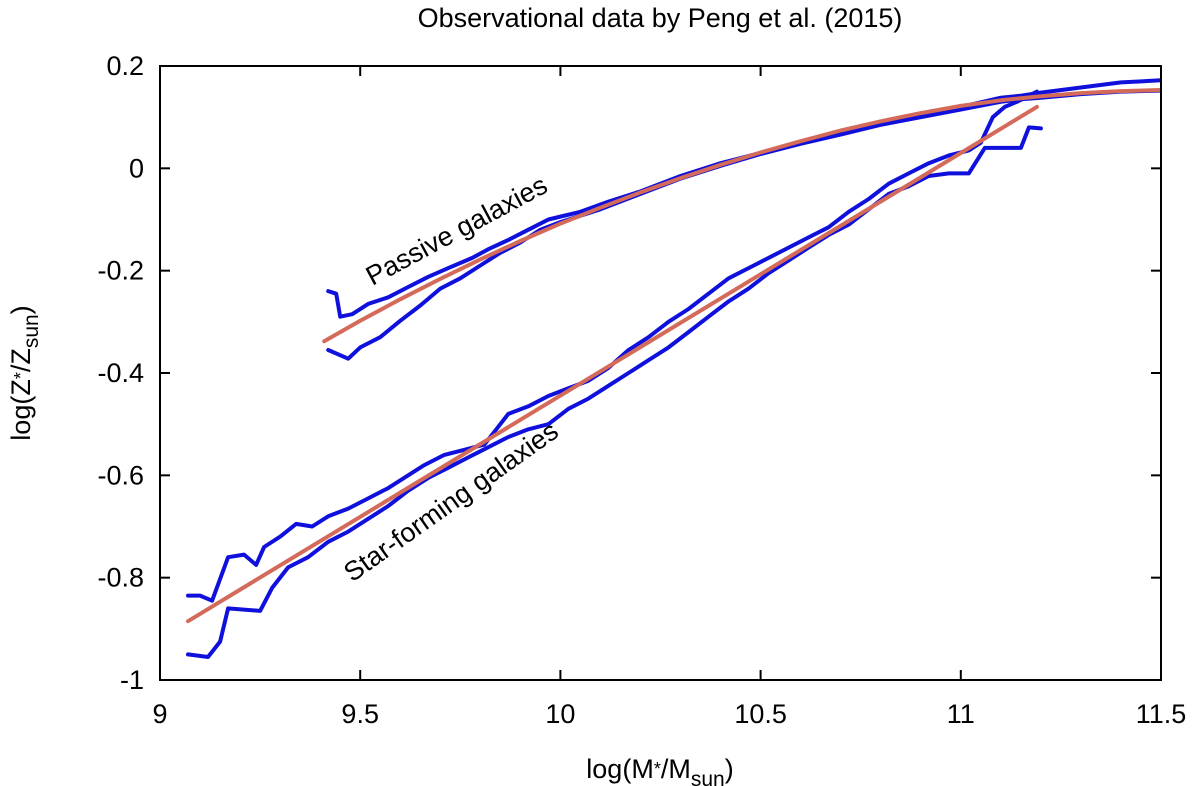 The width and height of the screenshot is (1200, 786). I want to click on y-axis-label-star: *, so click(21, 375).